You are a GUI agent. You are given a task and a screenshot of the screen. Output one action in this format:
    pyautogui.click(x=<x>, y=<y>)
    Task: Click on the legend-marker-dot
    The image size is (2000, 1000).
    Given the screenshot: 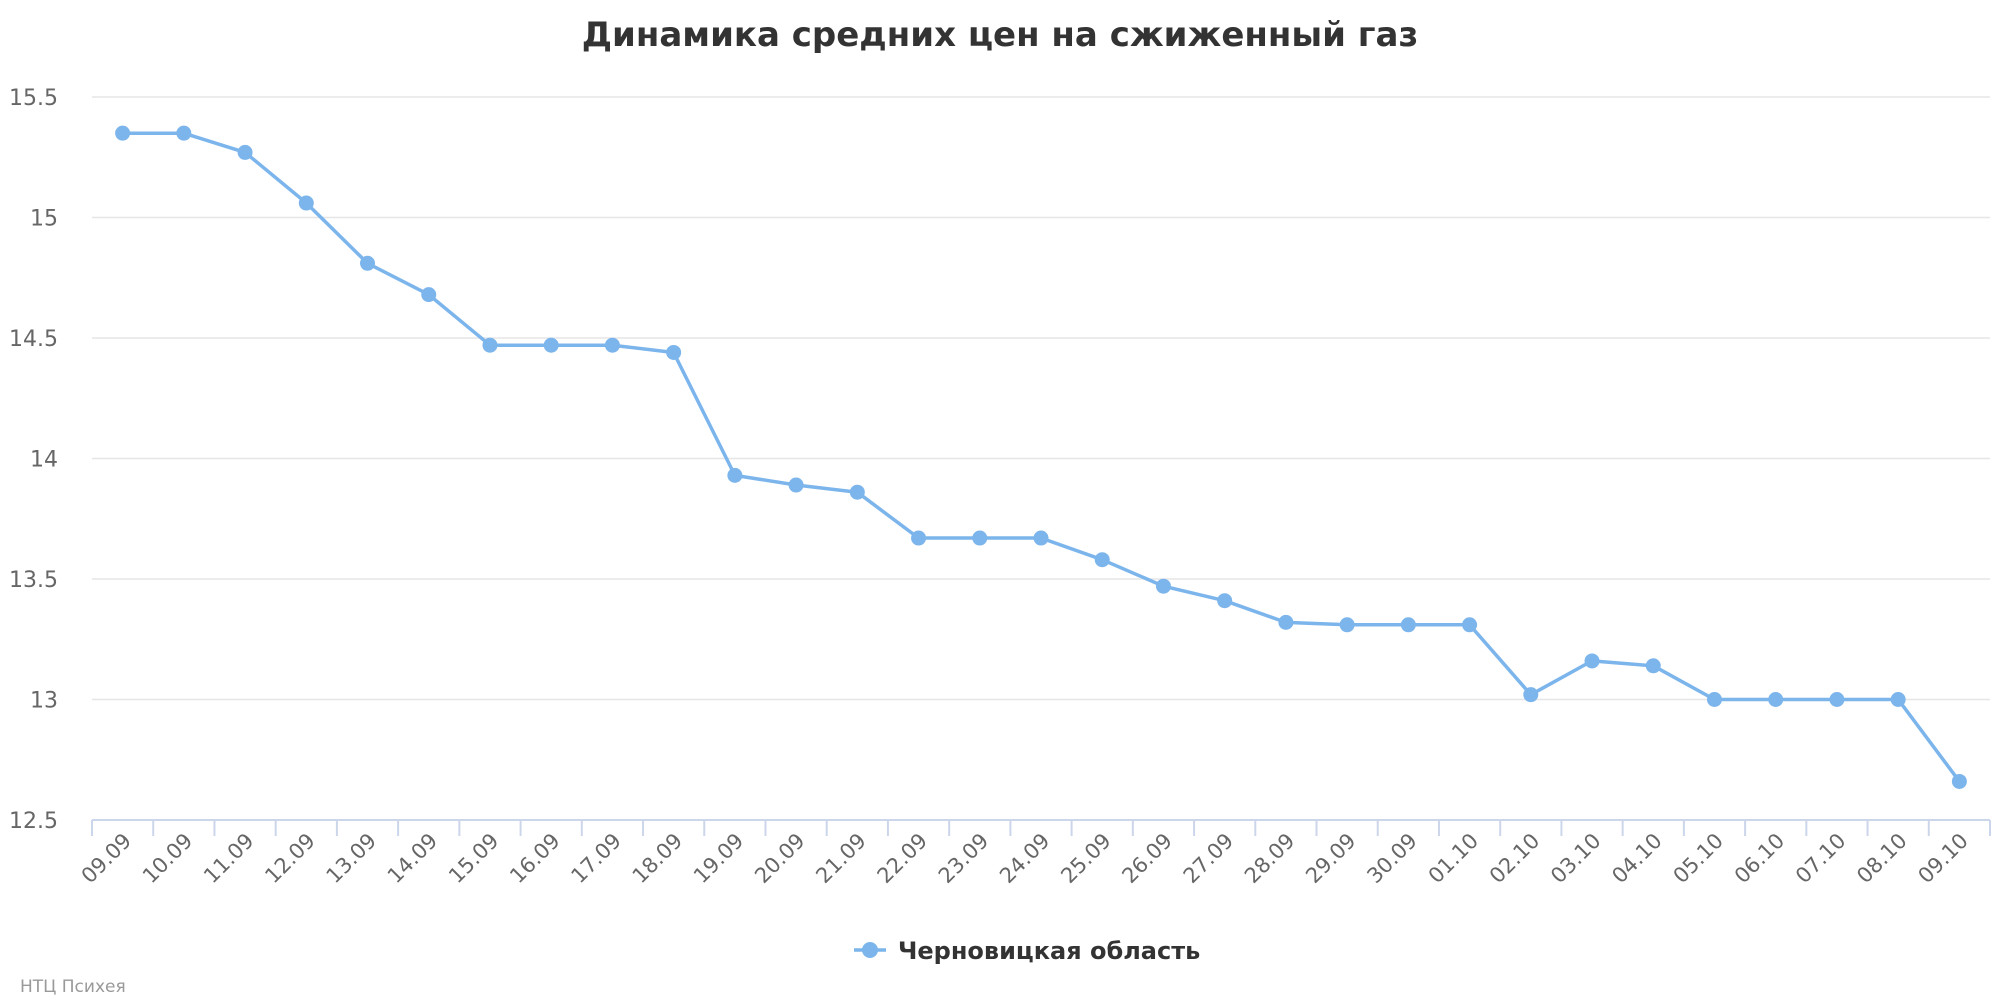 What is the action you would take?
    pyautogui.click(x=870, y=950)
    